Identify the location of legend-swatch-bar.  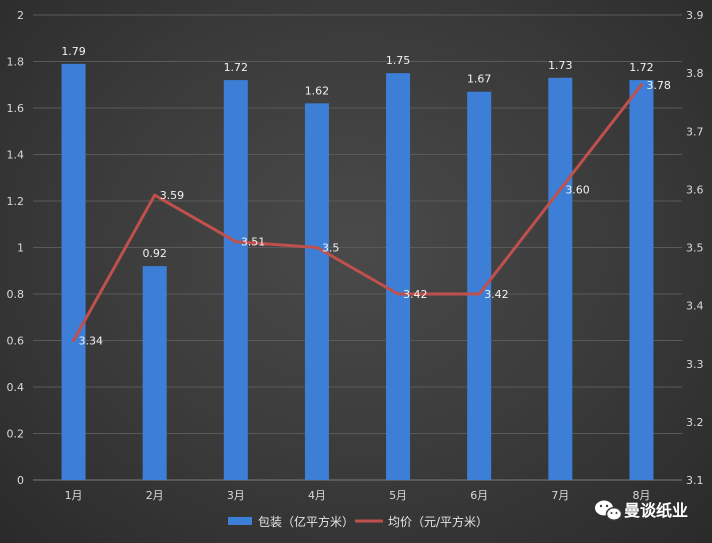
(240, 521).